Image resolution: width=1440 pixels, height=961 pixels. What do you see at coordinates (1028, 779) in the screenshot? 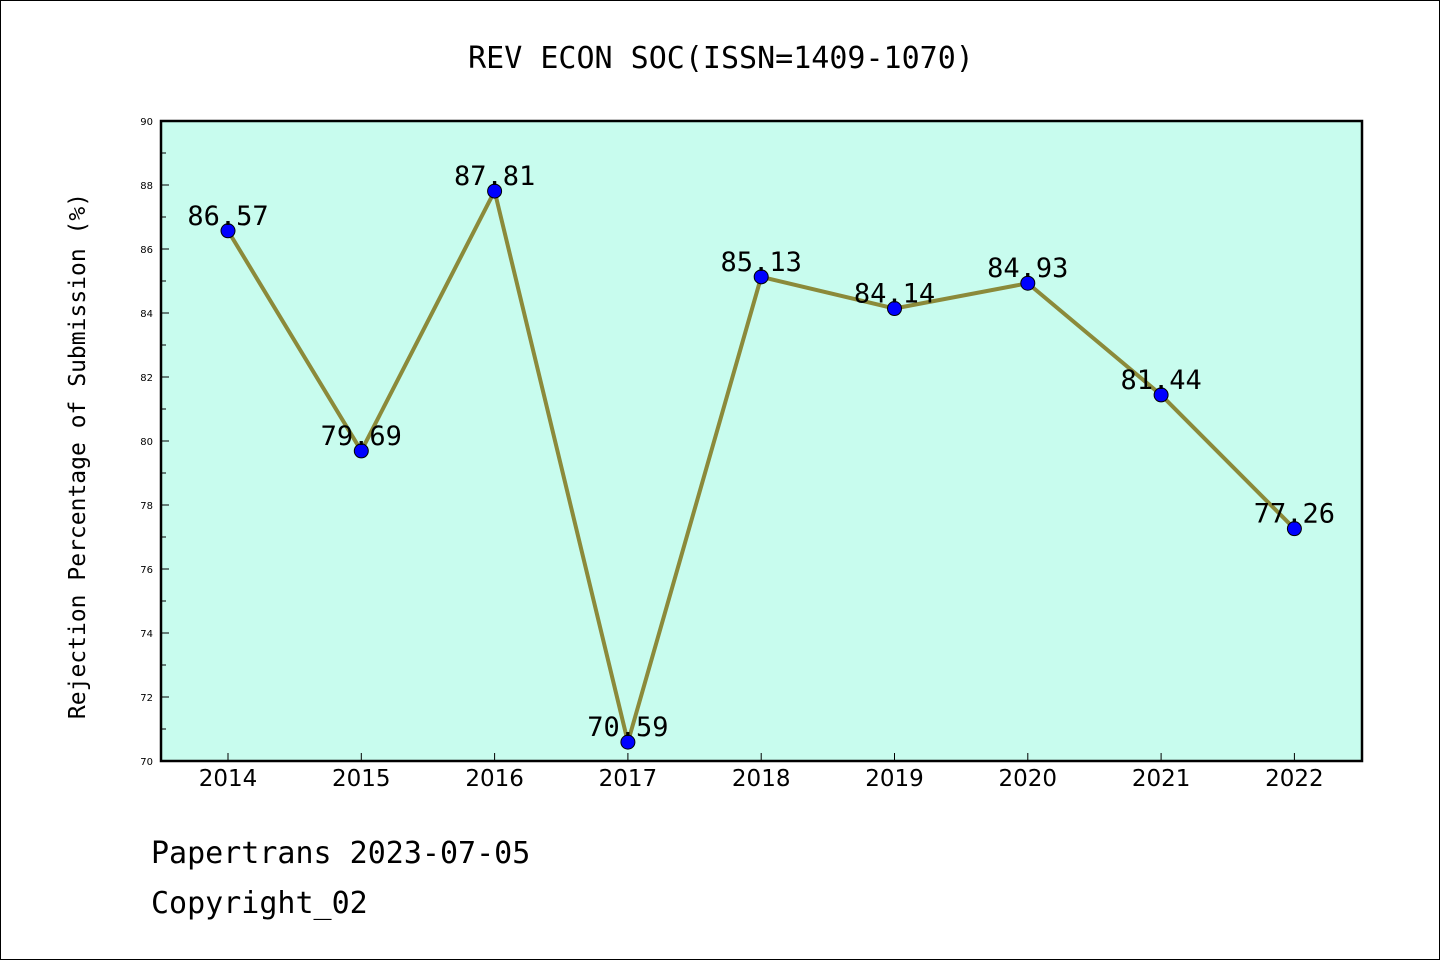
I see `x-tick-label: 2020` at bounding box center [1028, 779].